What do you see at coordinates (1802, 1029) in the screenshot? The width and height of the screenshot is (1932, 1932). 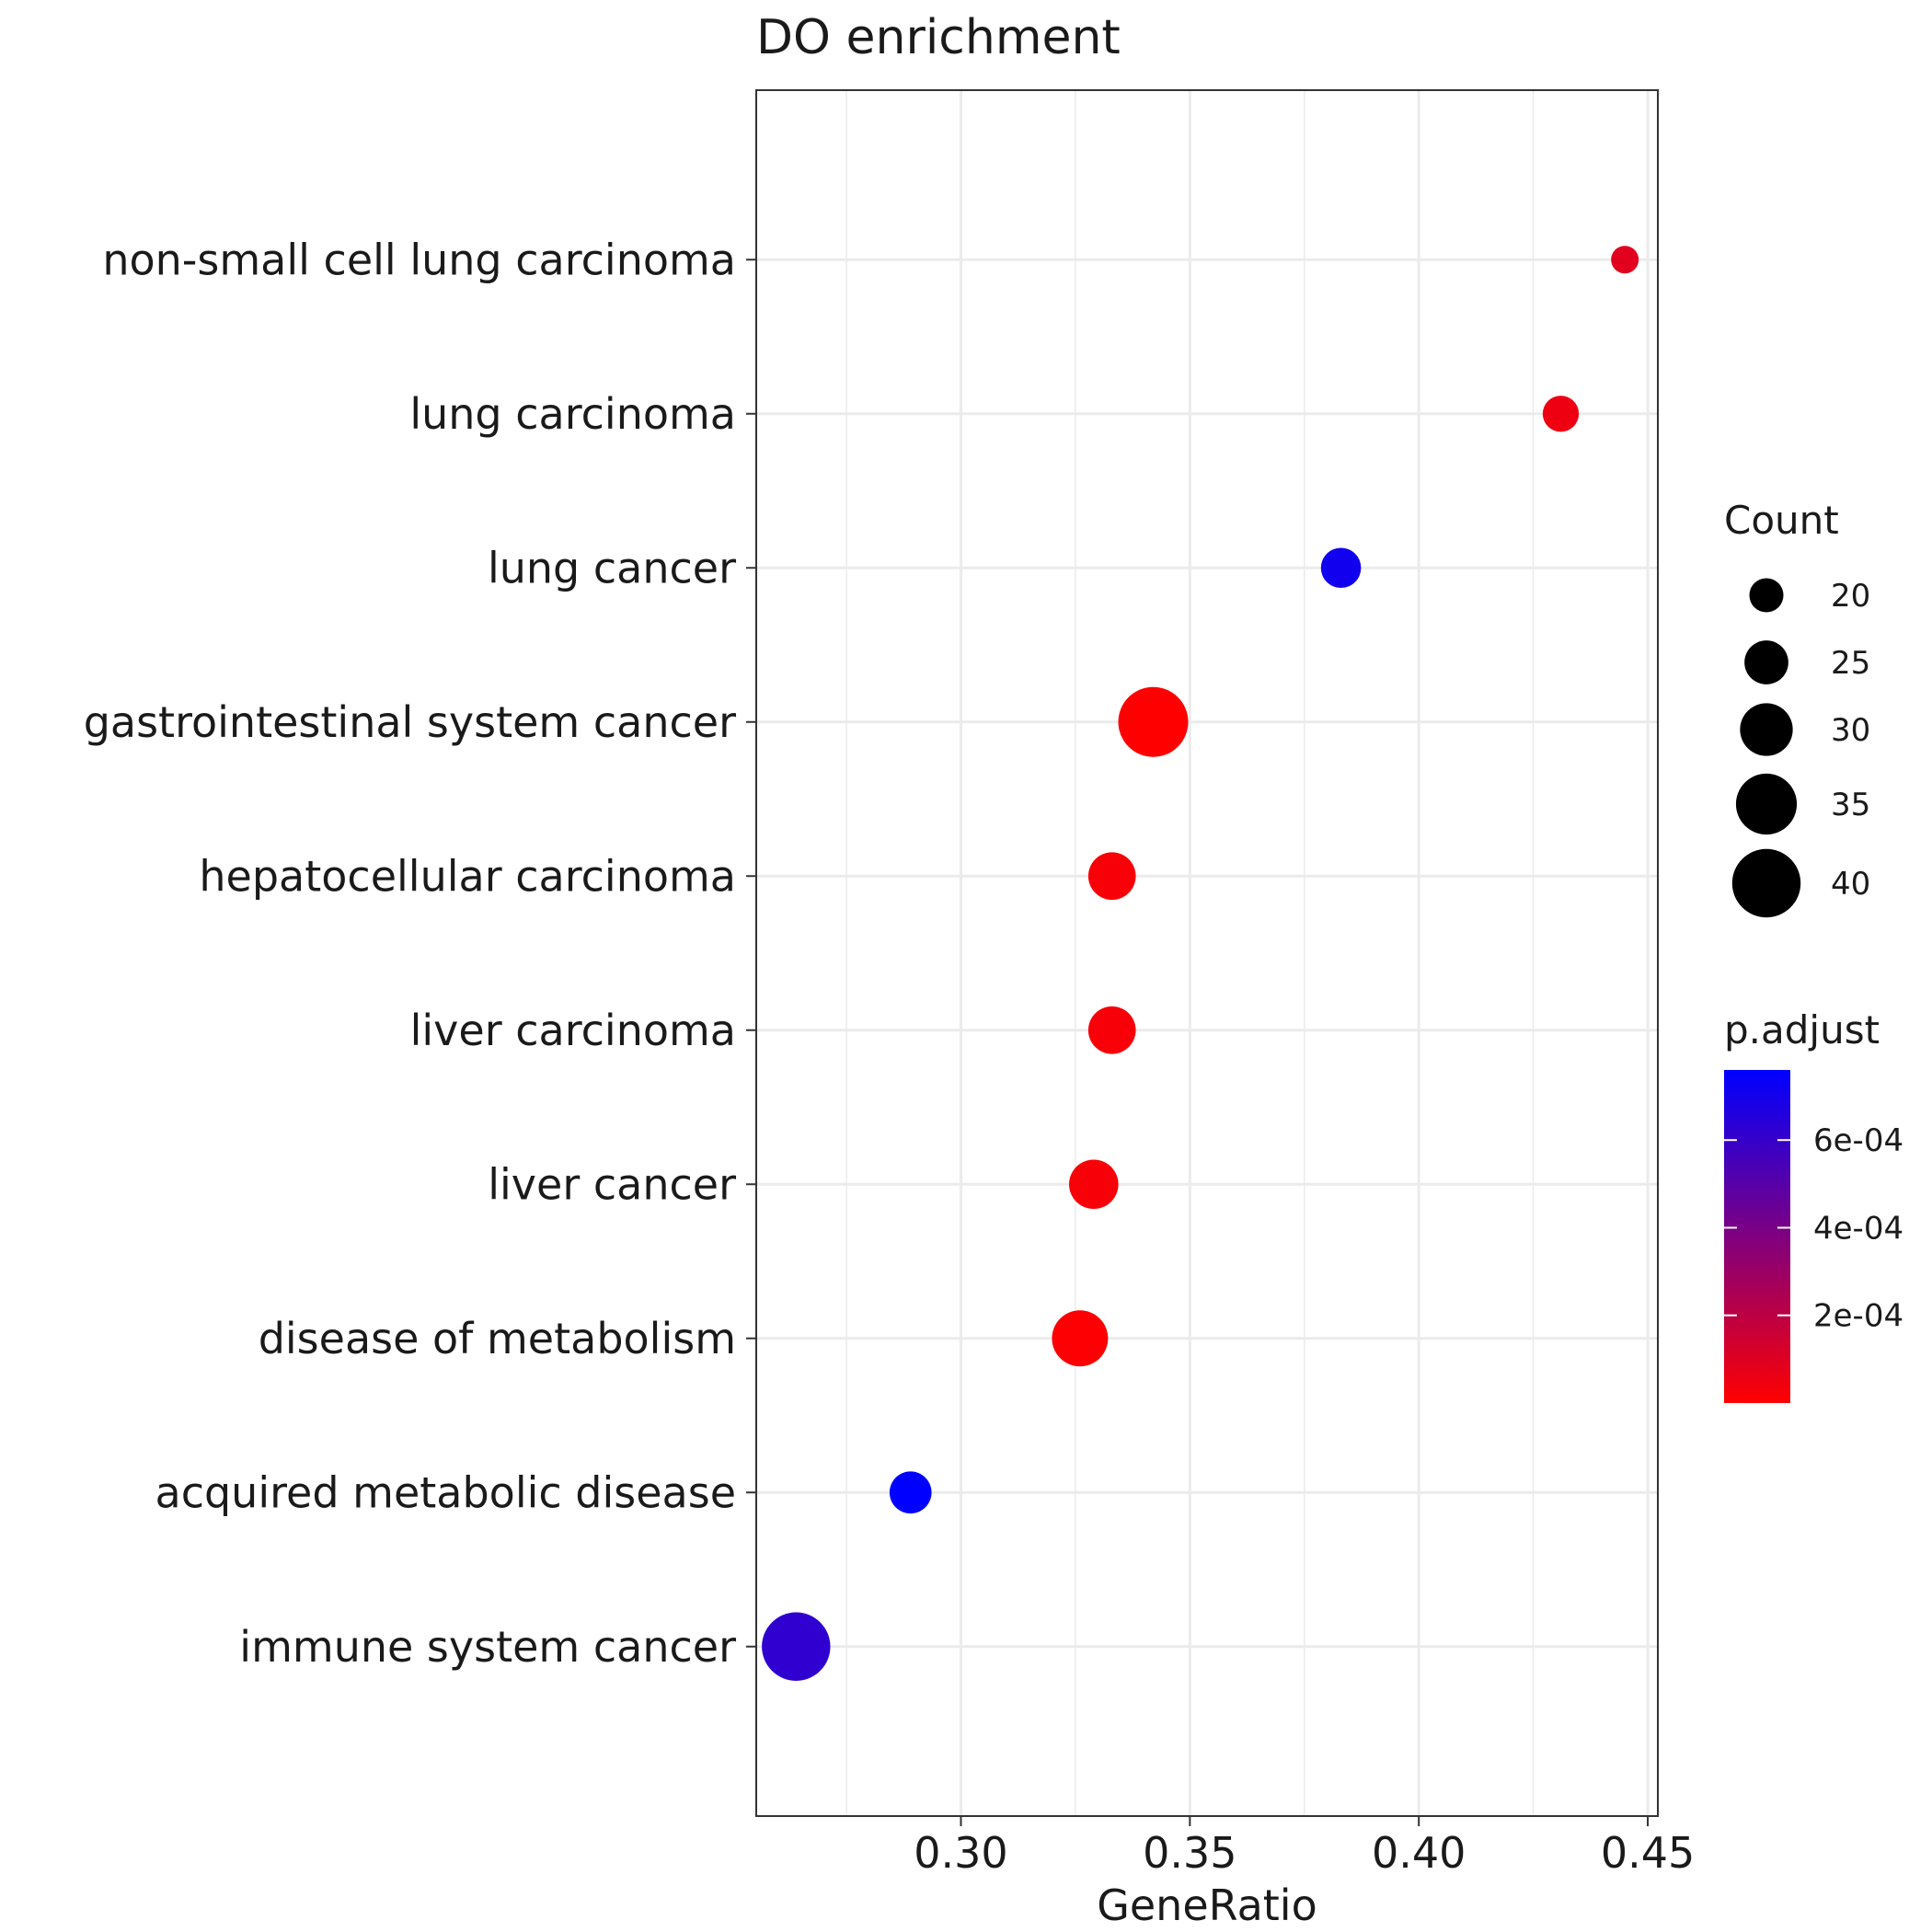 I see `p-adjust-legend-title: p.adjust` at bounding box center [1802, 1029].